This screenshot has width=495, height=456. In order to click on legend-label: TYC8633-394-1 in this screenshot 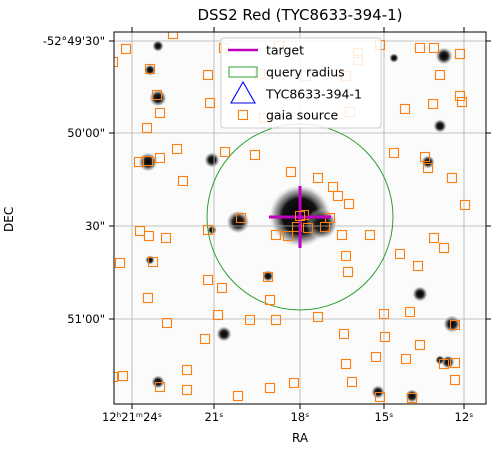, I will do `click(313, 94)`.